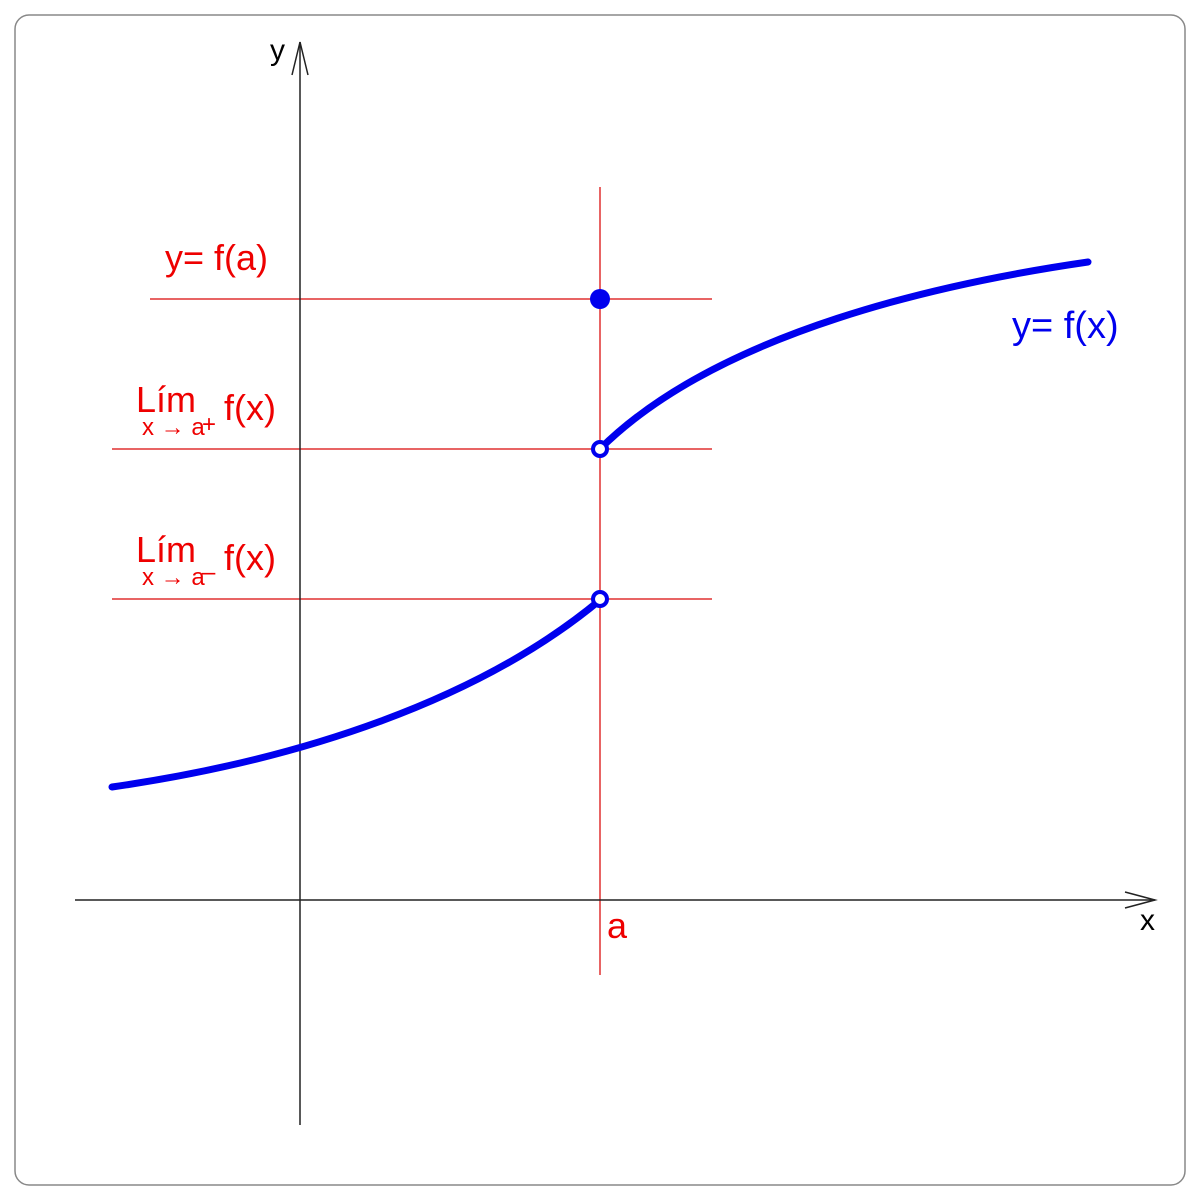 The image size is (1200, 1200). What do you see at coordinates (1147, 920) in the screenshot?
I see `x-axis-label: x` at bounding box center [1147, 920].